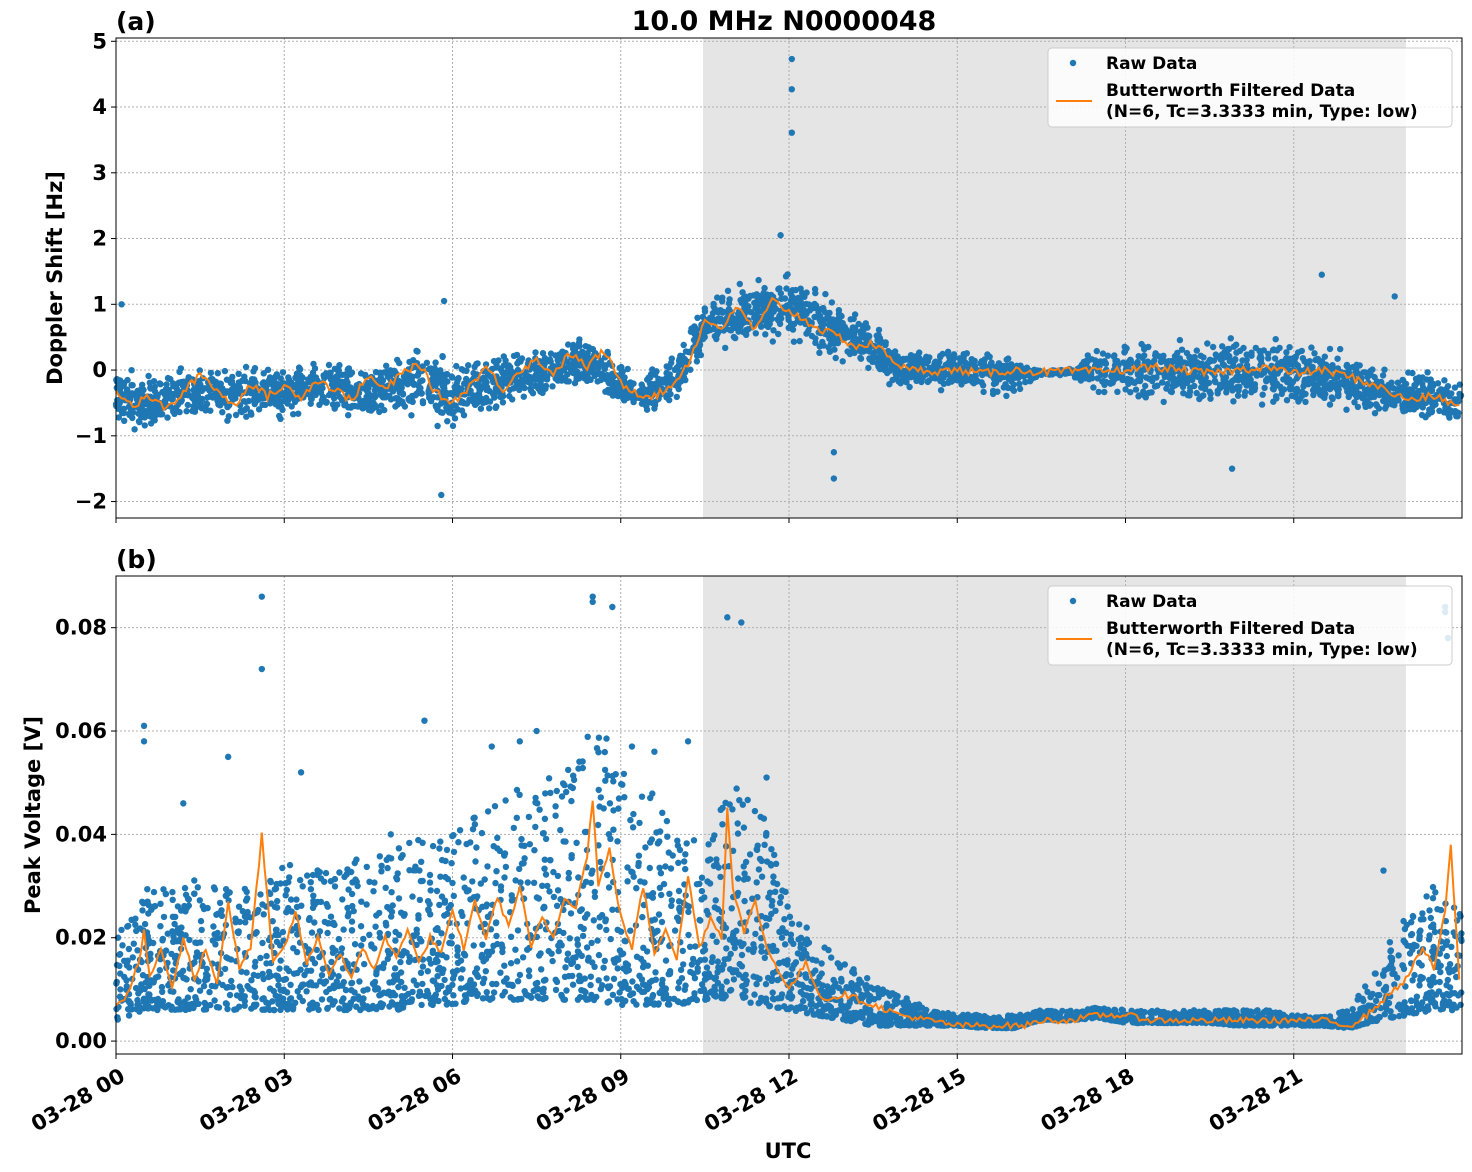  Describe the element at coordinates (55, 278) in the screenshot. I see `y-axis-label: Doppler Shift [Hz]` at that location.